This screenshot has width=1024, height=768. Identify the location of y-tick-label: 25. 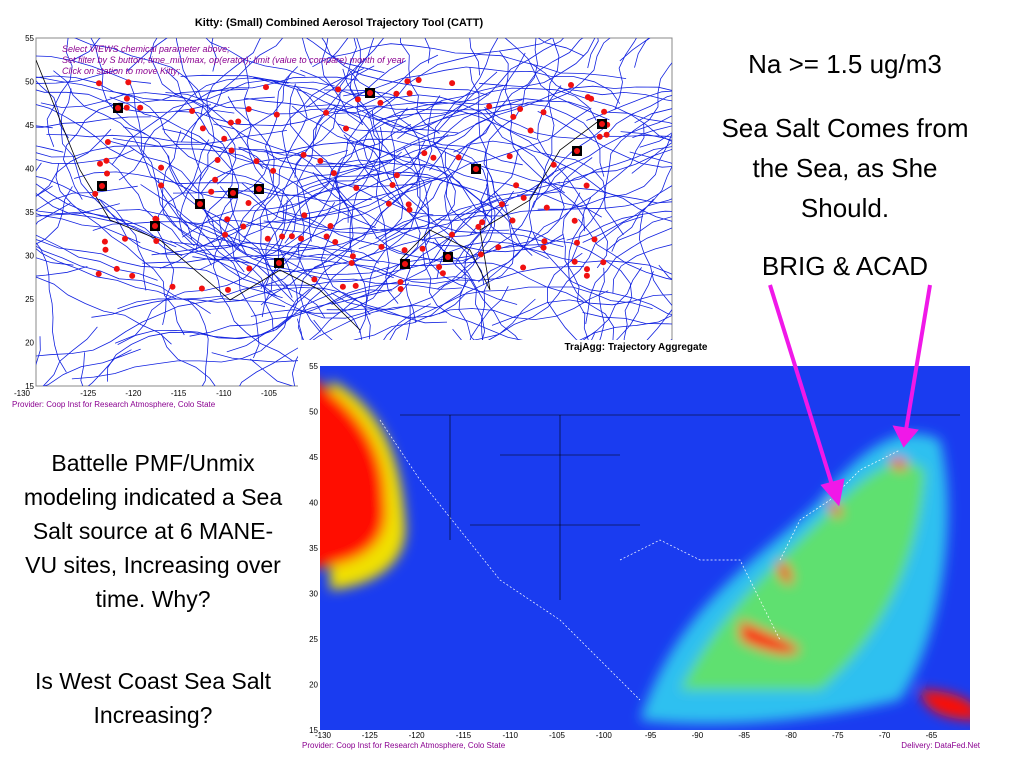
(29, 299).